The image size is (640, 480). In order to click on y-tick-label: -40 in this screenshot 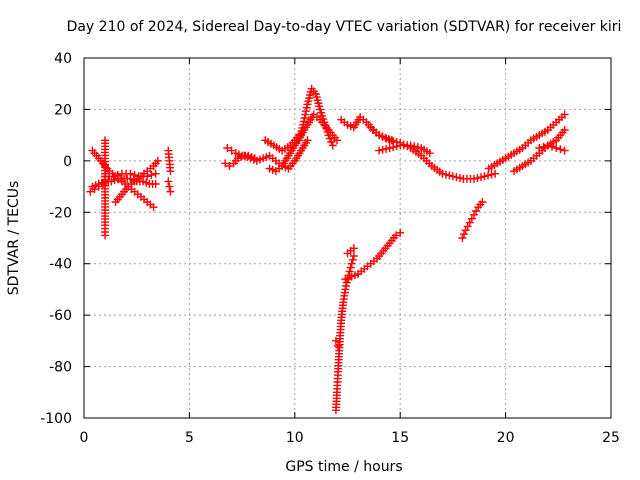, I will do `click(60, 265)`.